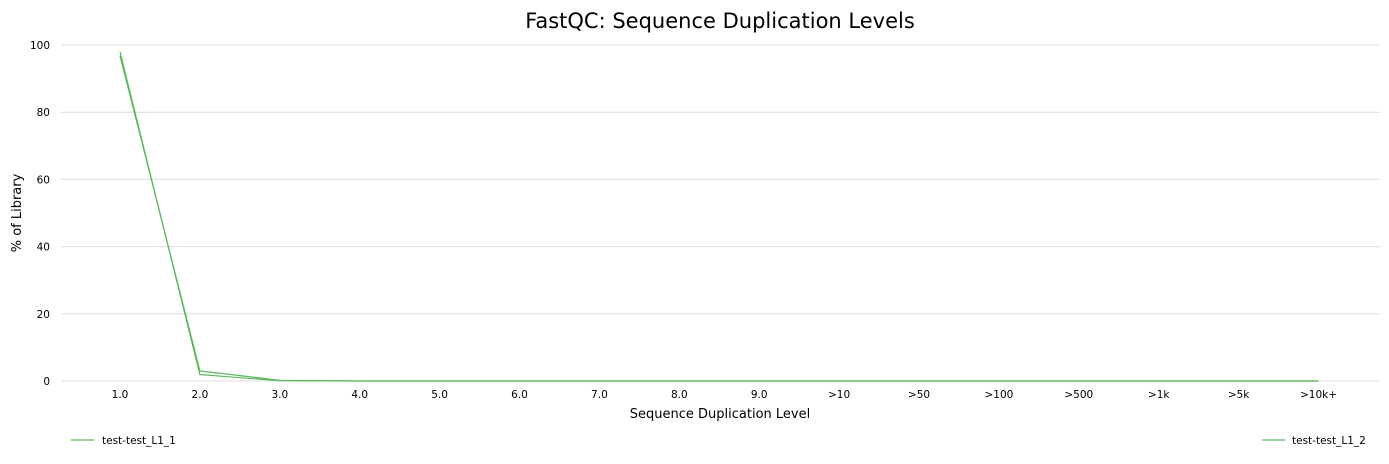 The image size is (1389, 464). What do you see at coordinates (720, 414) in the screenshot?
I see `x-axis-label: Sequence Duplication Level` at bounding box center [720, 414].